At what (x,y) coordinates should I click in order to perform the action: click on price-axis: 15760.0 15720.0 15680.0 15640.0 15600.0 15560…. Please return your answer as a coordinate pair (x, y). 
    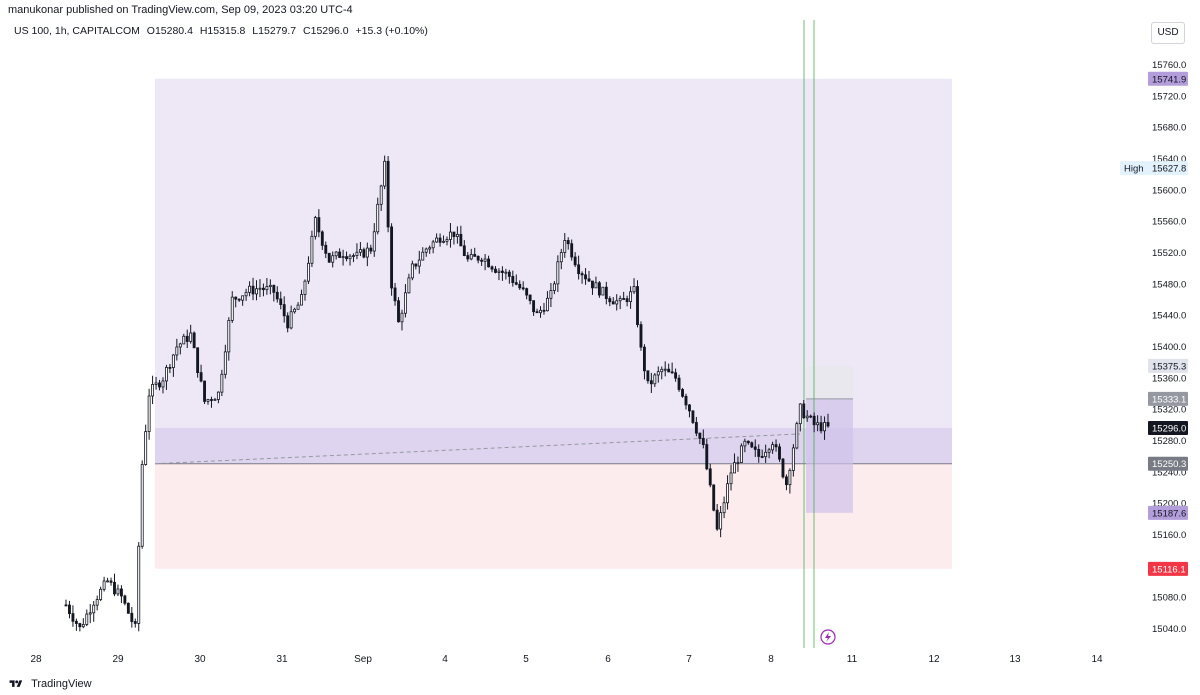
    Looking at the image, I should click on (1154, 347).